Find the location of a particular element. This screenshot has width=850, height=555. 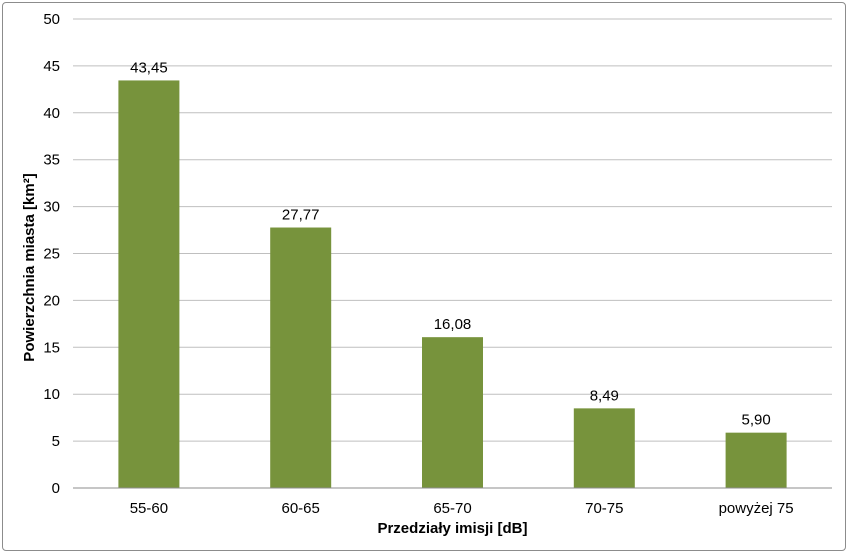

data-label: 5,90 is located at coordinates (755, 420).